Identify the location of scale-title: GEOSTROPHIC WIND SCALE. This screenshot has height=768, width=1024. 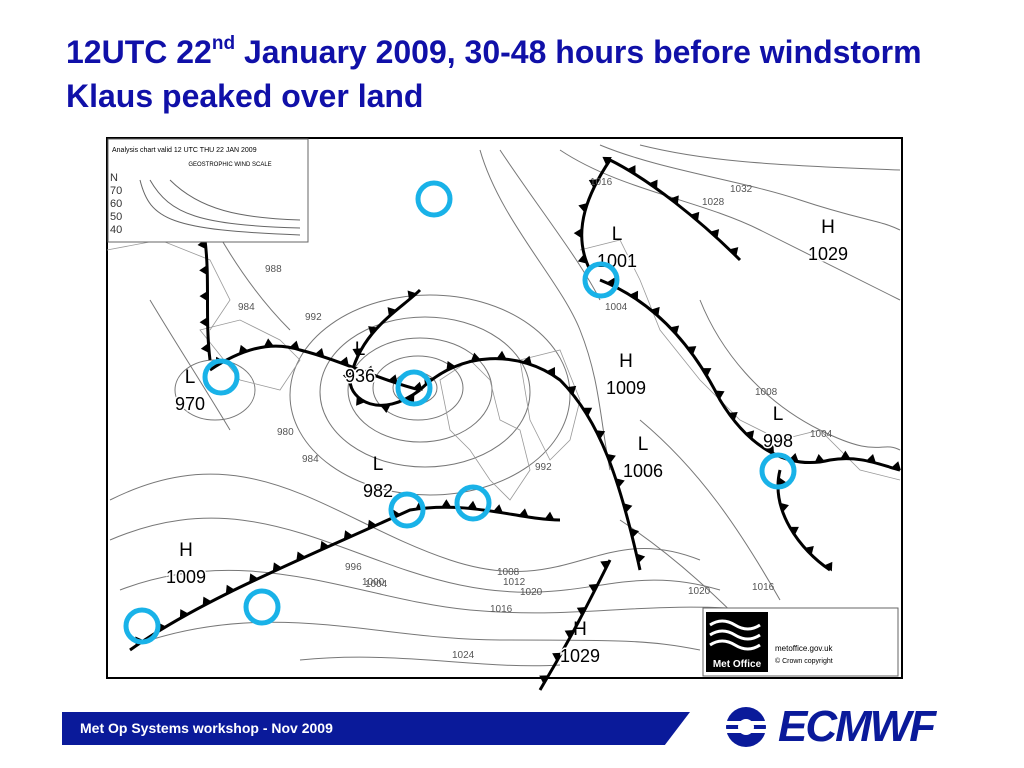
(229, 165).